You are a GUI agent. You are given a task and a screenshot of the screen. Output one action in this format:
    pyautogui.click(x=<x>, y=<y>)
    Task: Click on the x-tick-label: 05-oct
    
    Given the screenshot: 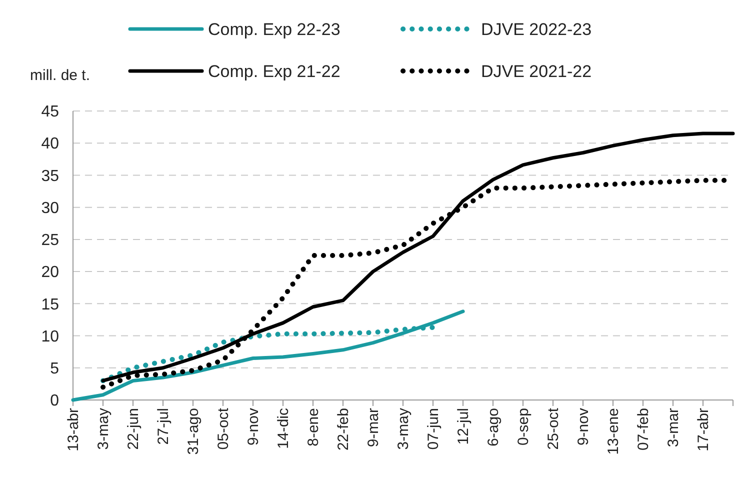 What is the action you would take?
    pyautogui.click(x=223, y=428)
    